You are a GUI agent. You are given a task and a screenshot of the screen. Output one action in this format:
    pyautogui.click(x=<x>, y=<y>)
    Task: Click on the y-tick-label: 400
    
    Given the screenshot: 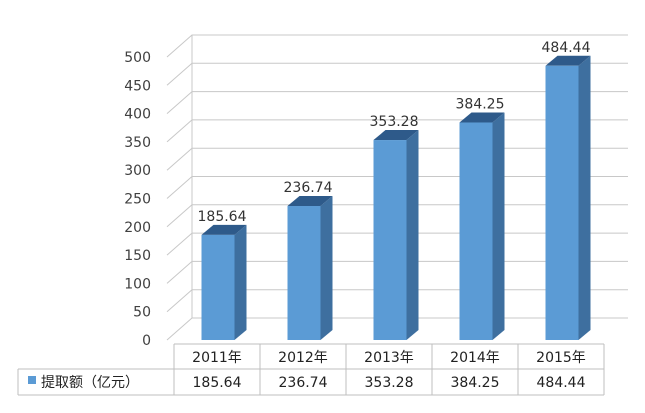 What is the action you would take?
    pyautogui.click(x=137, y=115)
    